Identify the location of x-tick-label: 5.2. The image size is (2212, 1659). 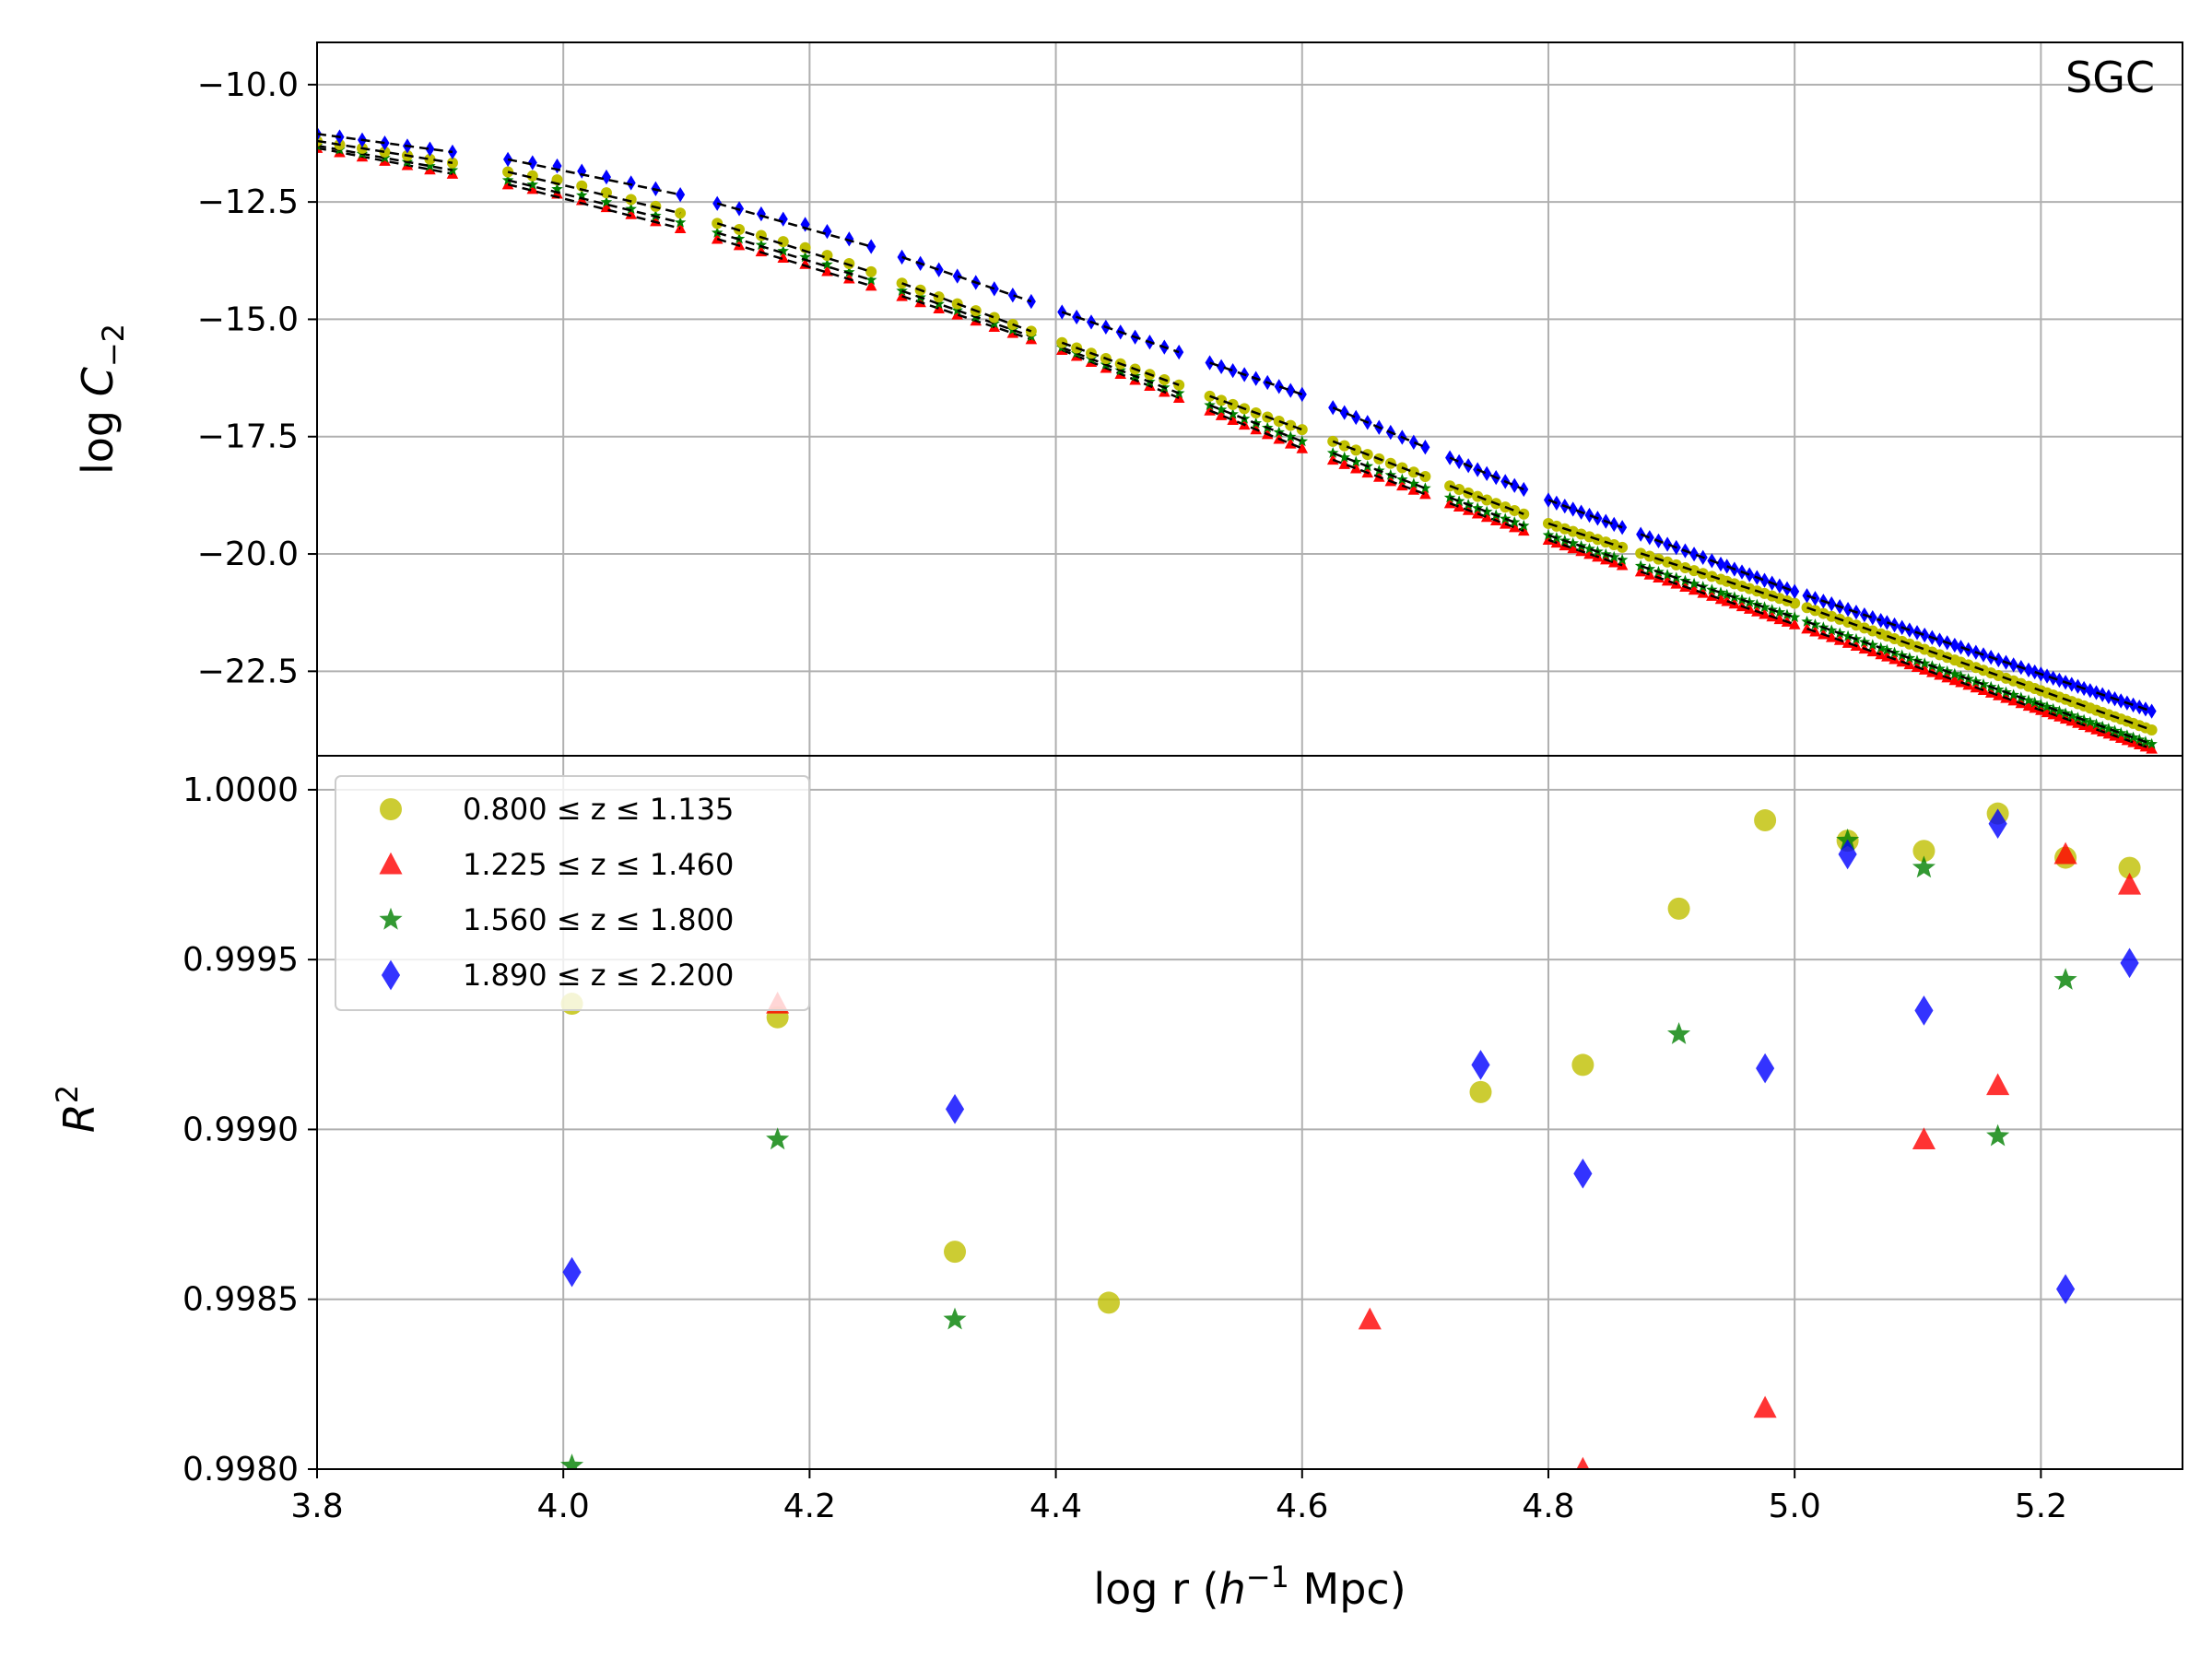
(2041, 1506).